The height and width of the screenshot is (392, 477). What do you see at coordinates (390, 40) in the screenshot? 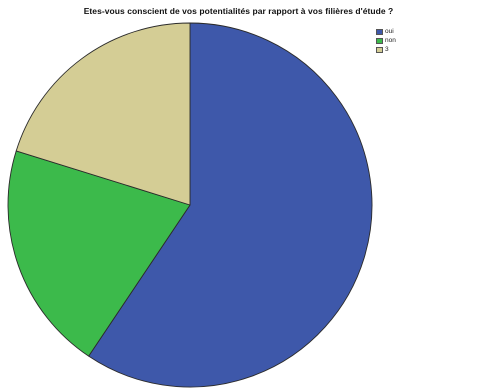
I see `legend-label-non: non` at bounding box center [390, 40].